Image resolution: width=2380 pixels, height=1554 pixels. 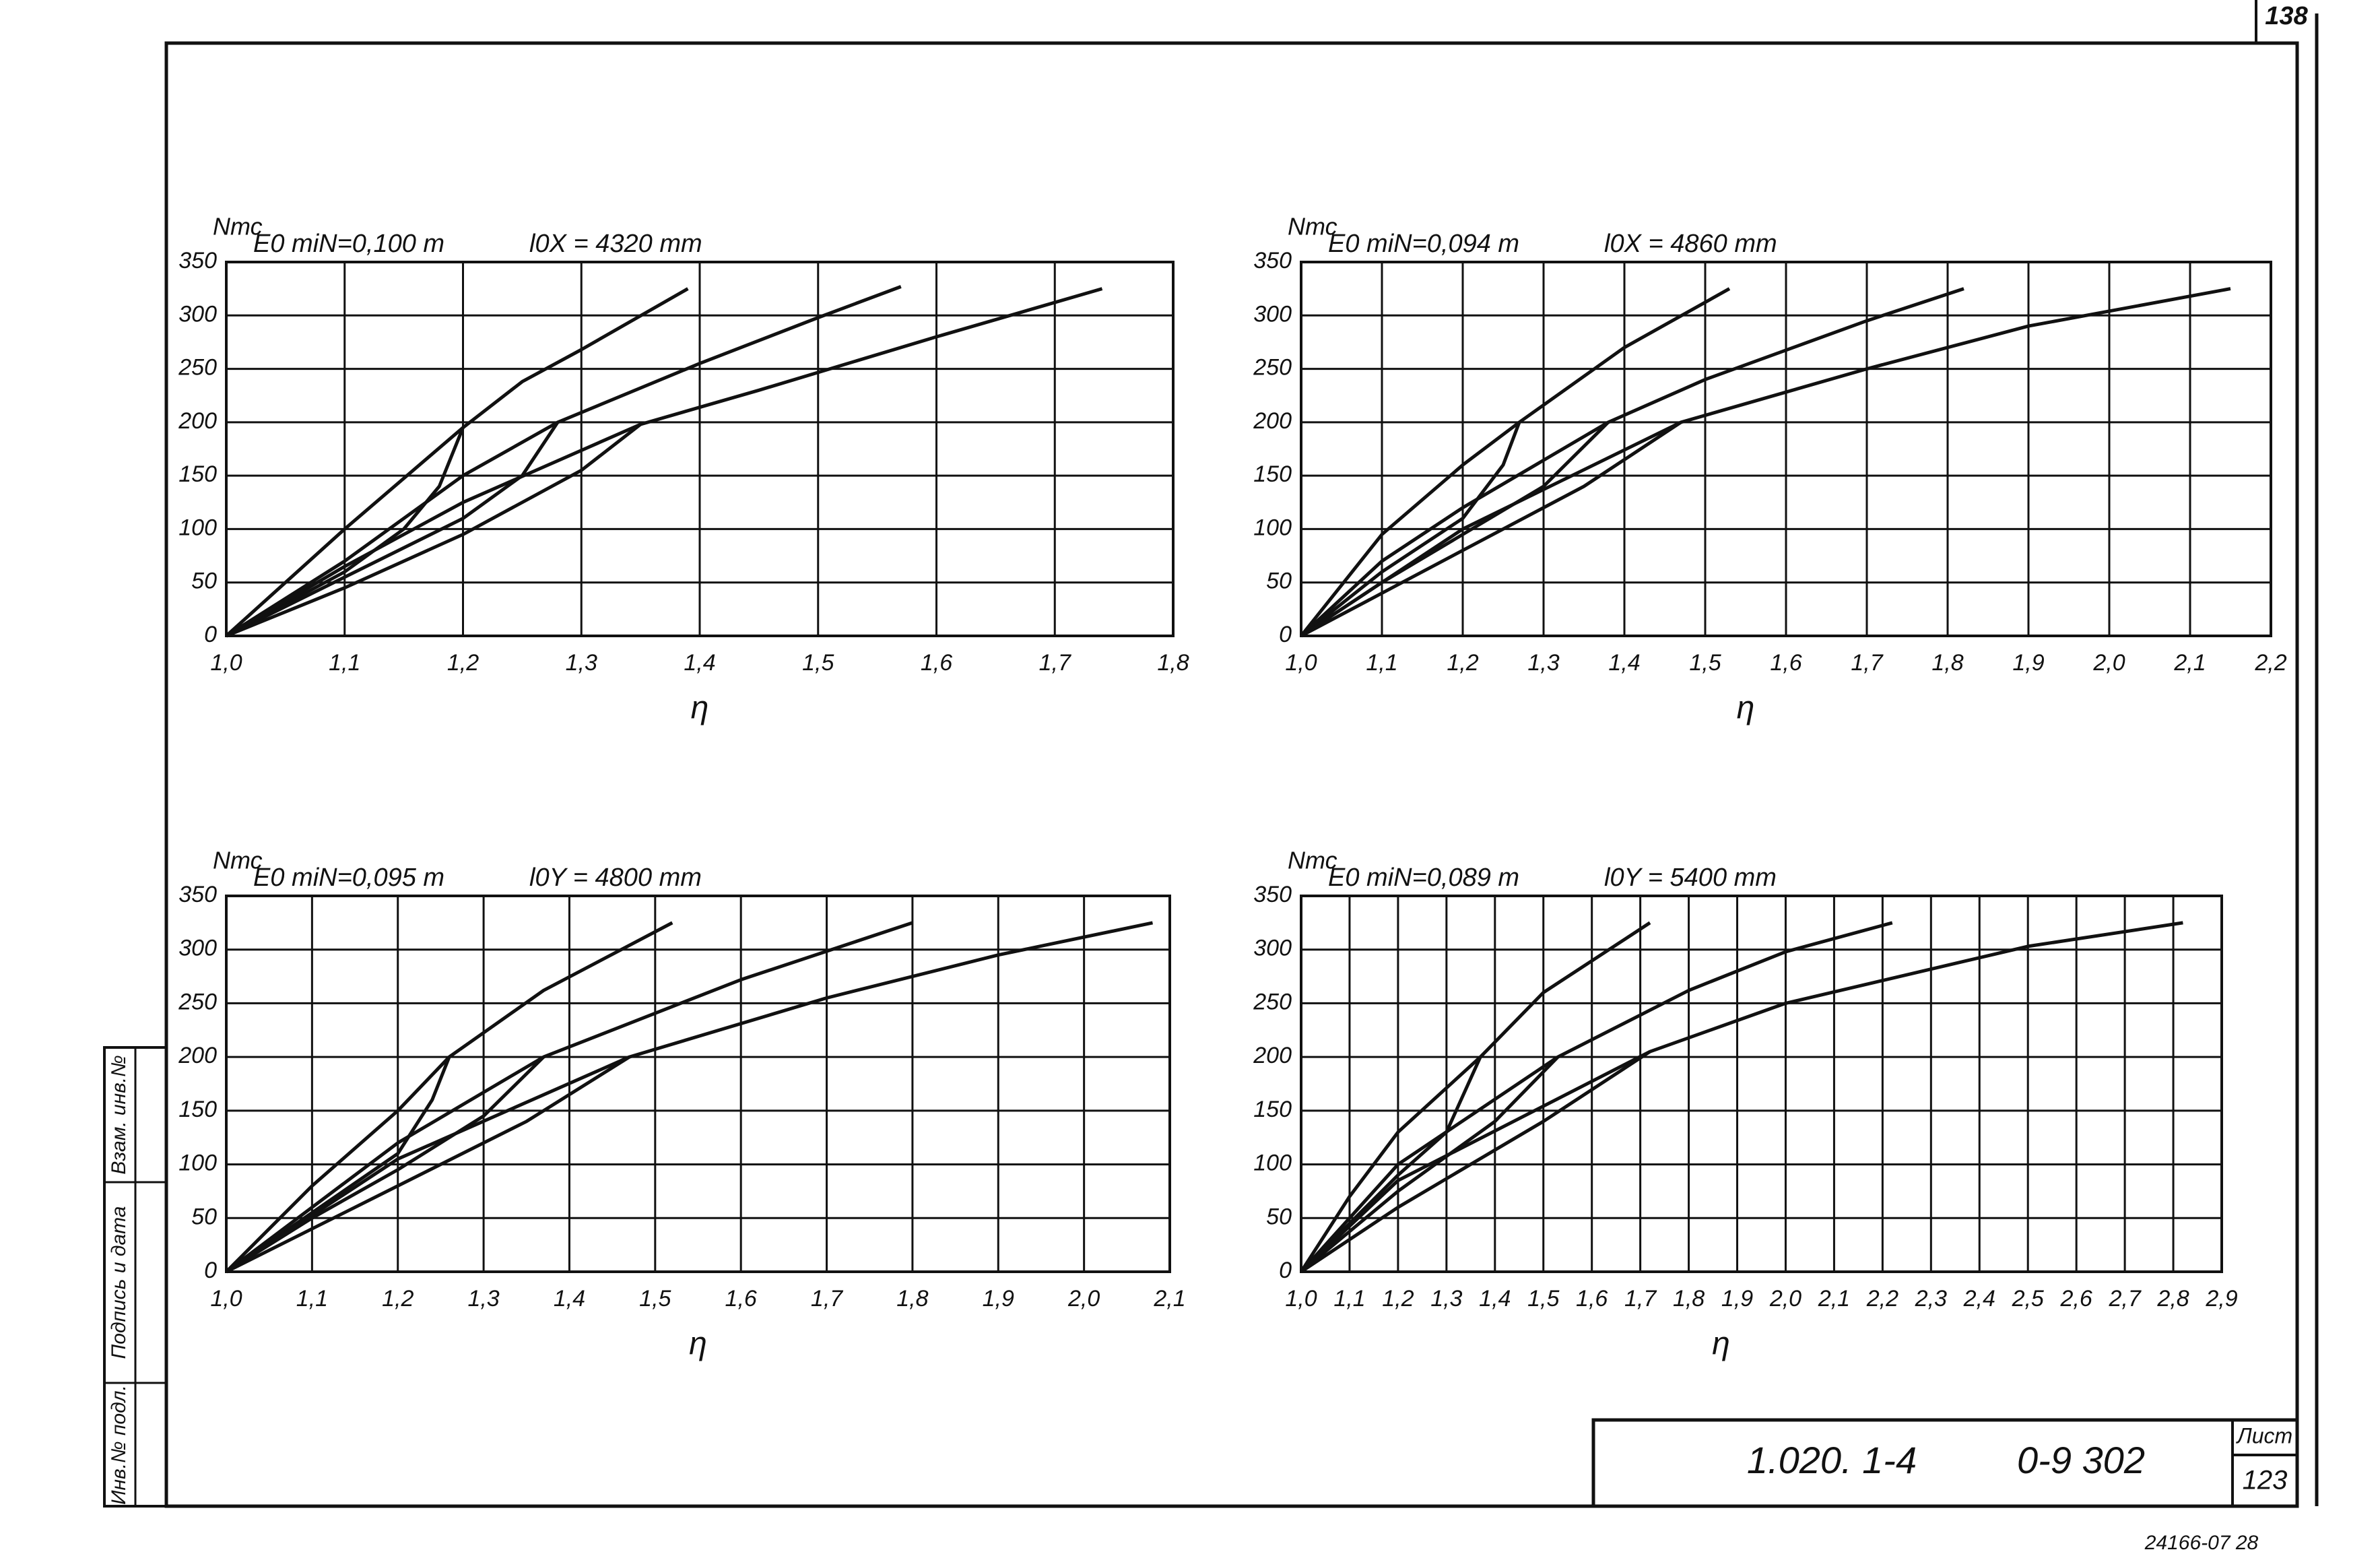 What do you see at coordinates (1169, 1299) in the screenshot?
I see `x-tick-label: 2,1` at bounding box center [1169, 1299].